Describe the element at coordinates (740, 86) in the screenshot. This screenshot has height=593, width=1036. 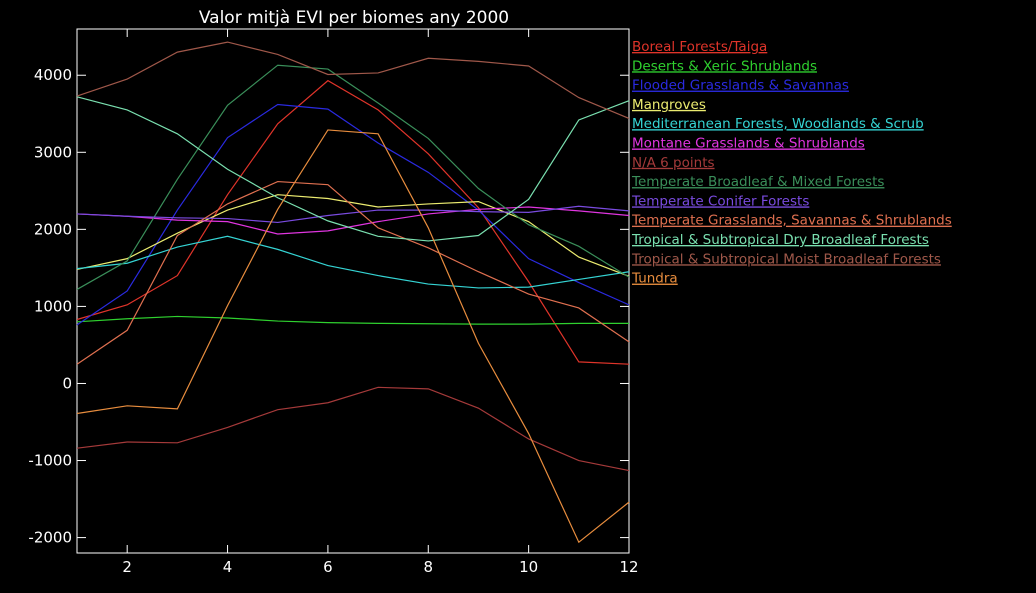
I see `legend-item: Flooded Grasslands & Savannas` at that location.